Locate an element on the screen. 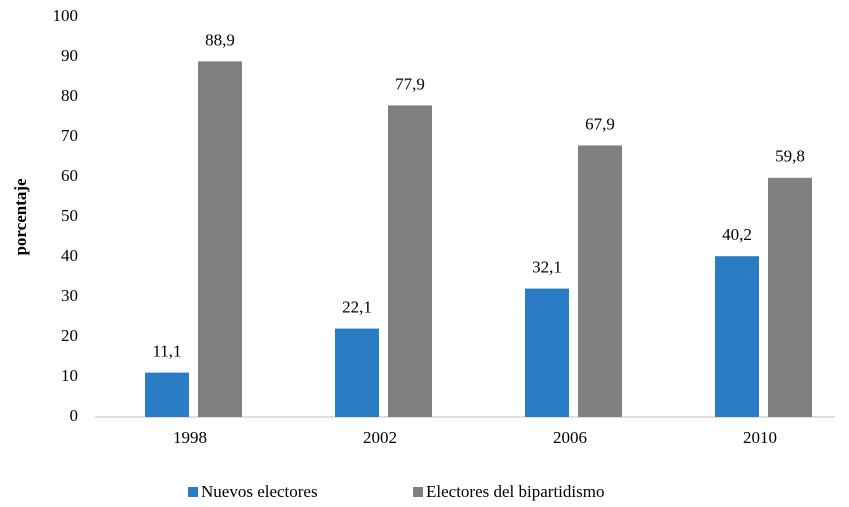 The height and width of the screenshot is (507, 849). y-tick-label: 90 is located at coordinates (69, 55).